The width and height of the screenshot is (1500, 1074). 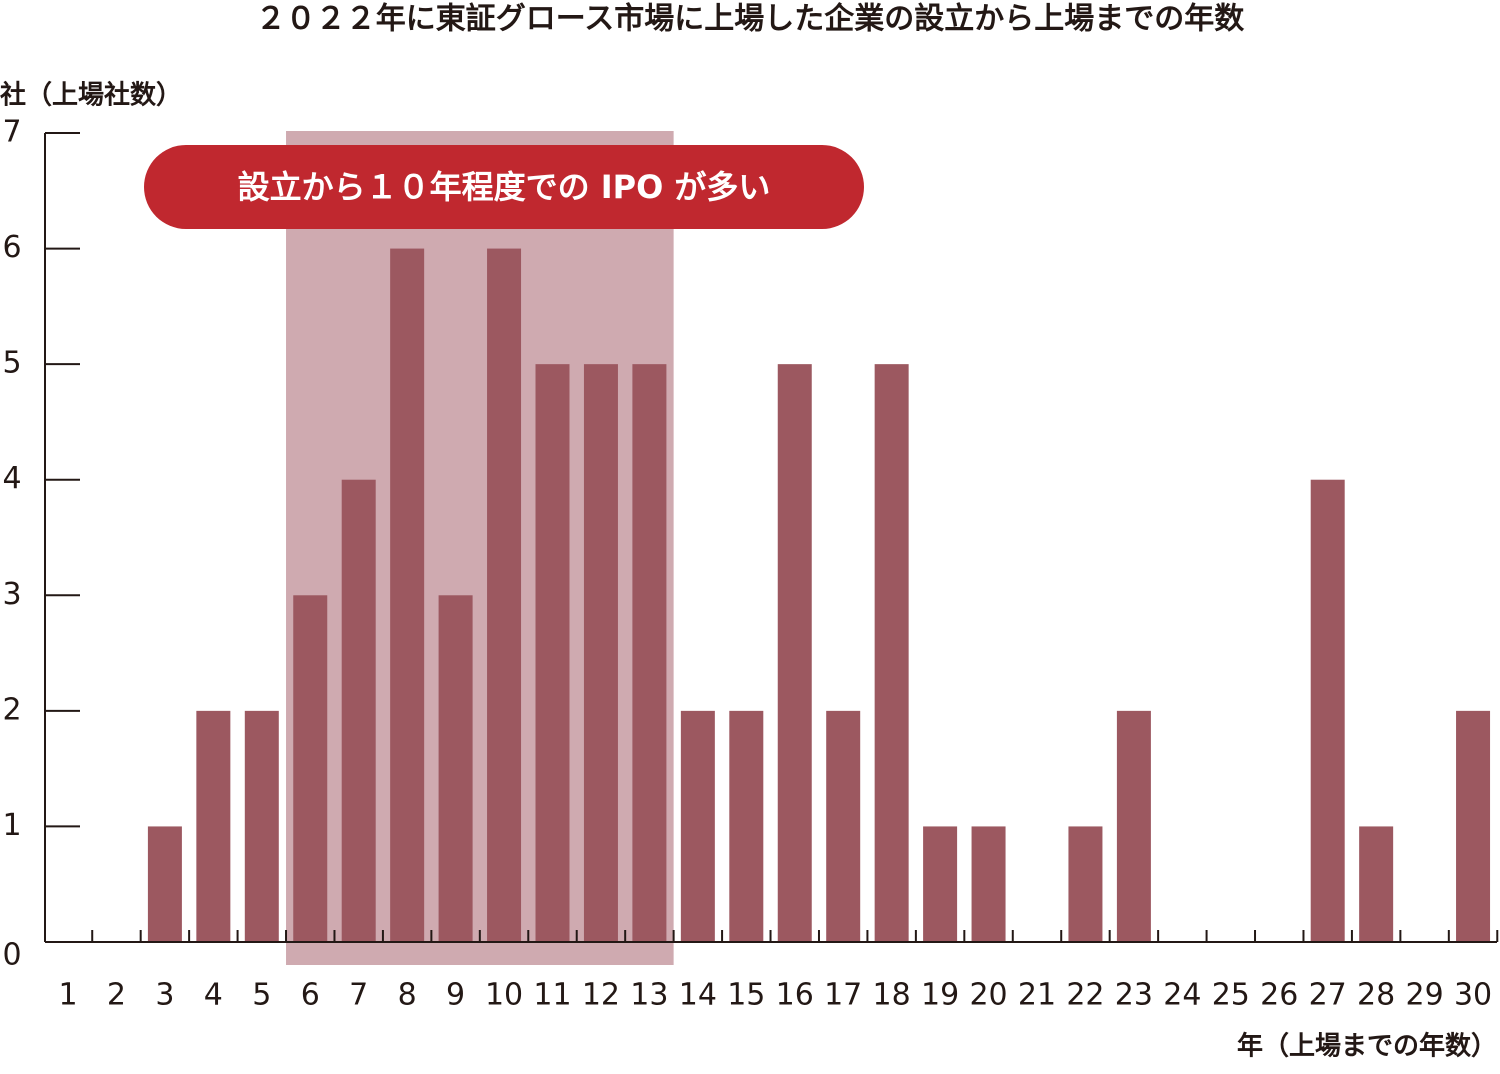 What do you see at coordinates (750, 19) in the screenshot?
I see `chart-title: ２０２２年に東証グロース市場に上場した企業の設立から上場までの年数` at bounding box center [750, 19].